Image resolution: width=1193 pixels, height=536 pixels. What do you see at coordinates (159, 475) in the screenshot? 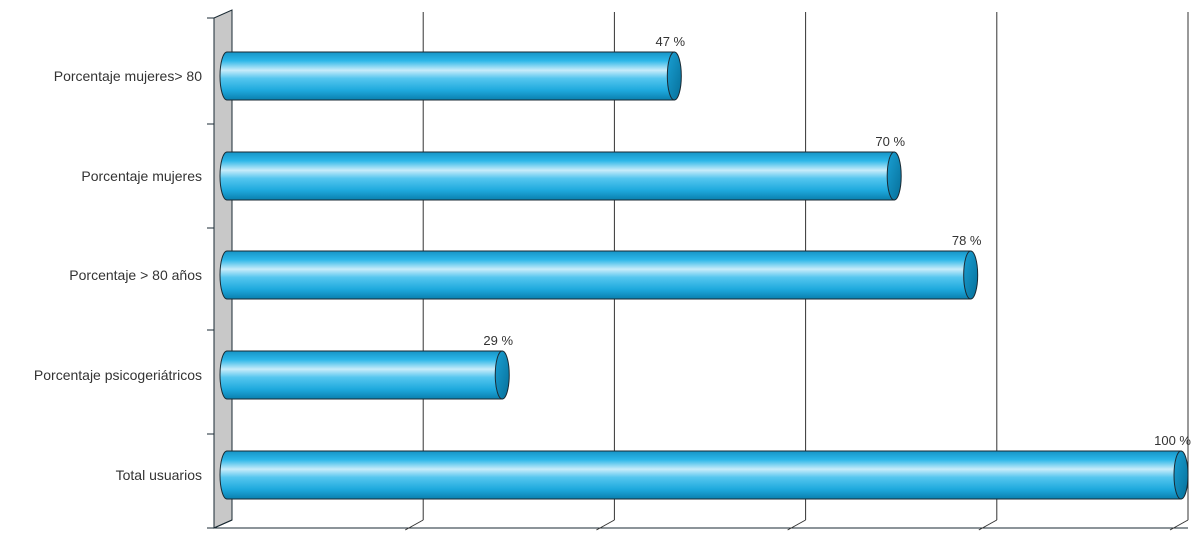
I see `category-label-4: Total usuarios` at bounding box center [159, 475].